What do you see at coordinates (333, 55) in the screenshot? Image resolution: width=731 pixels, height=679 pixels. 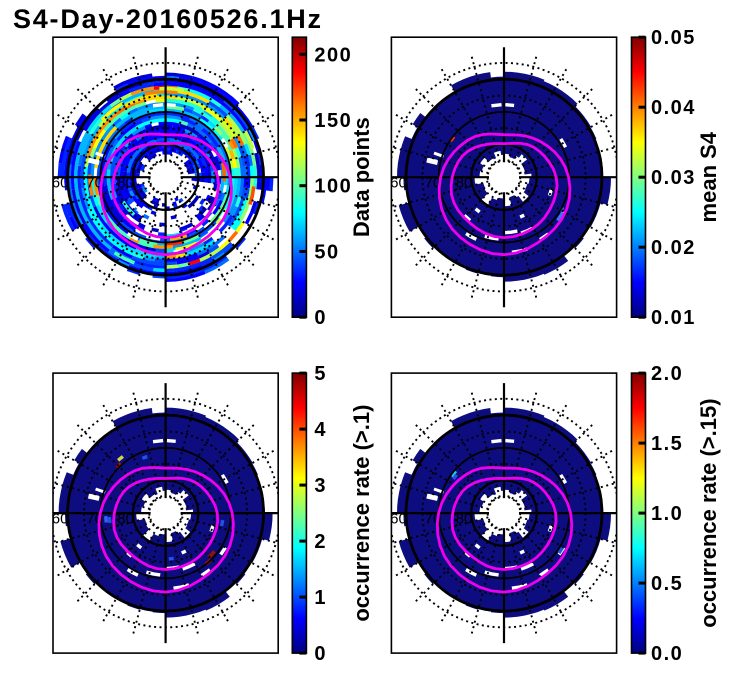 I see `svg-text: 200` at bounding box center [333, 55].